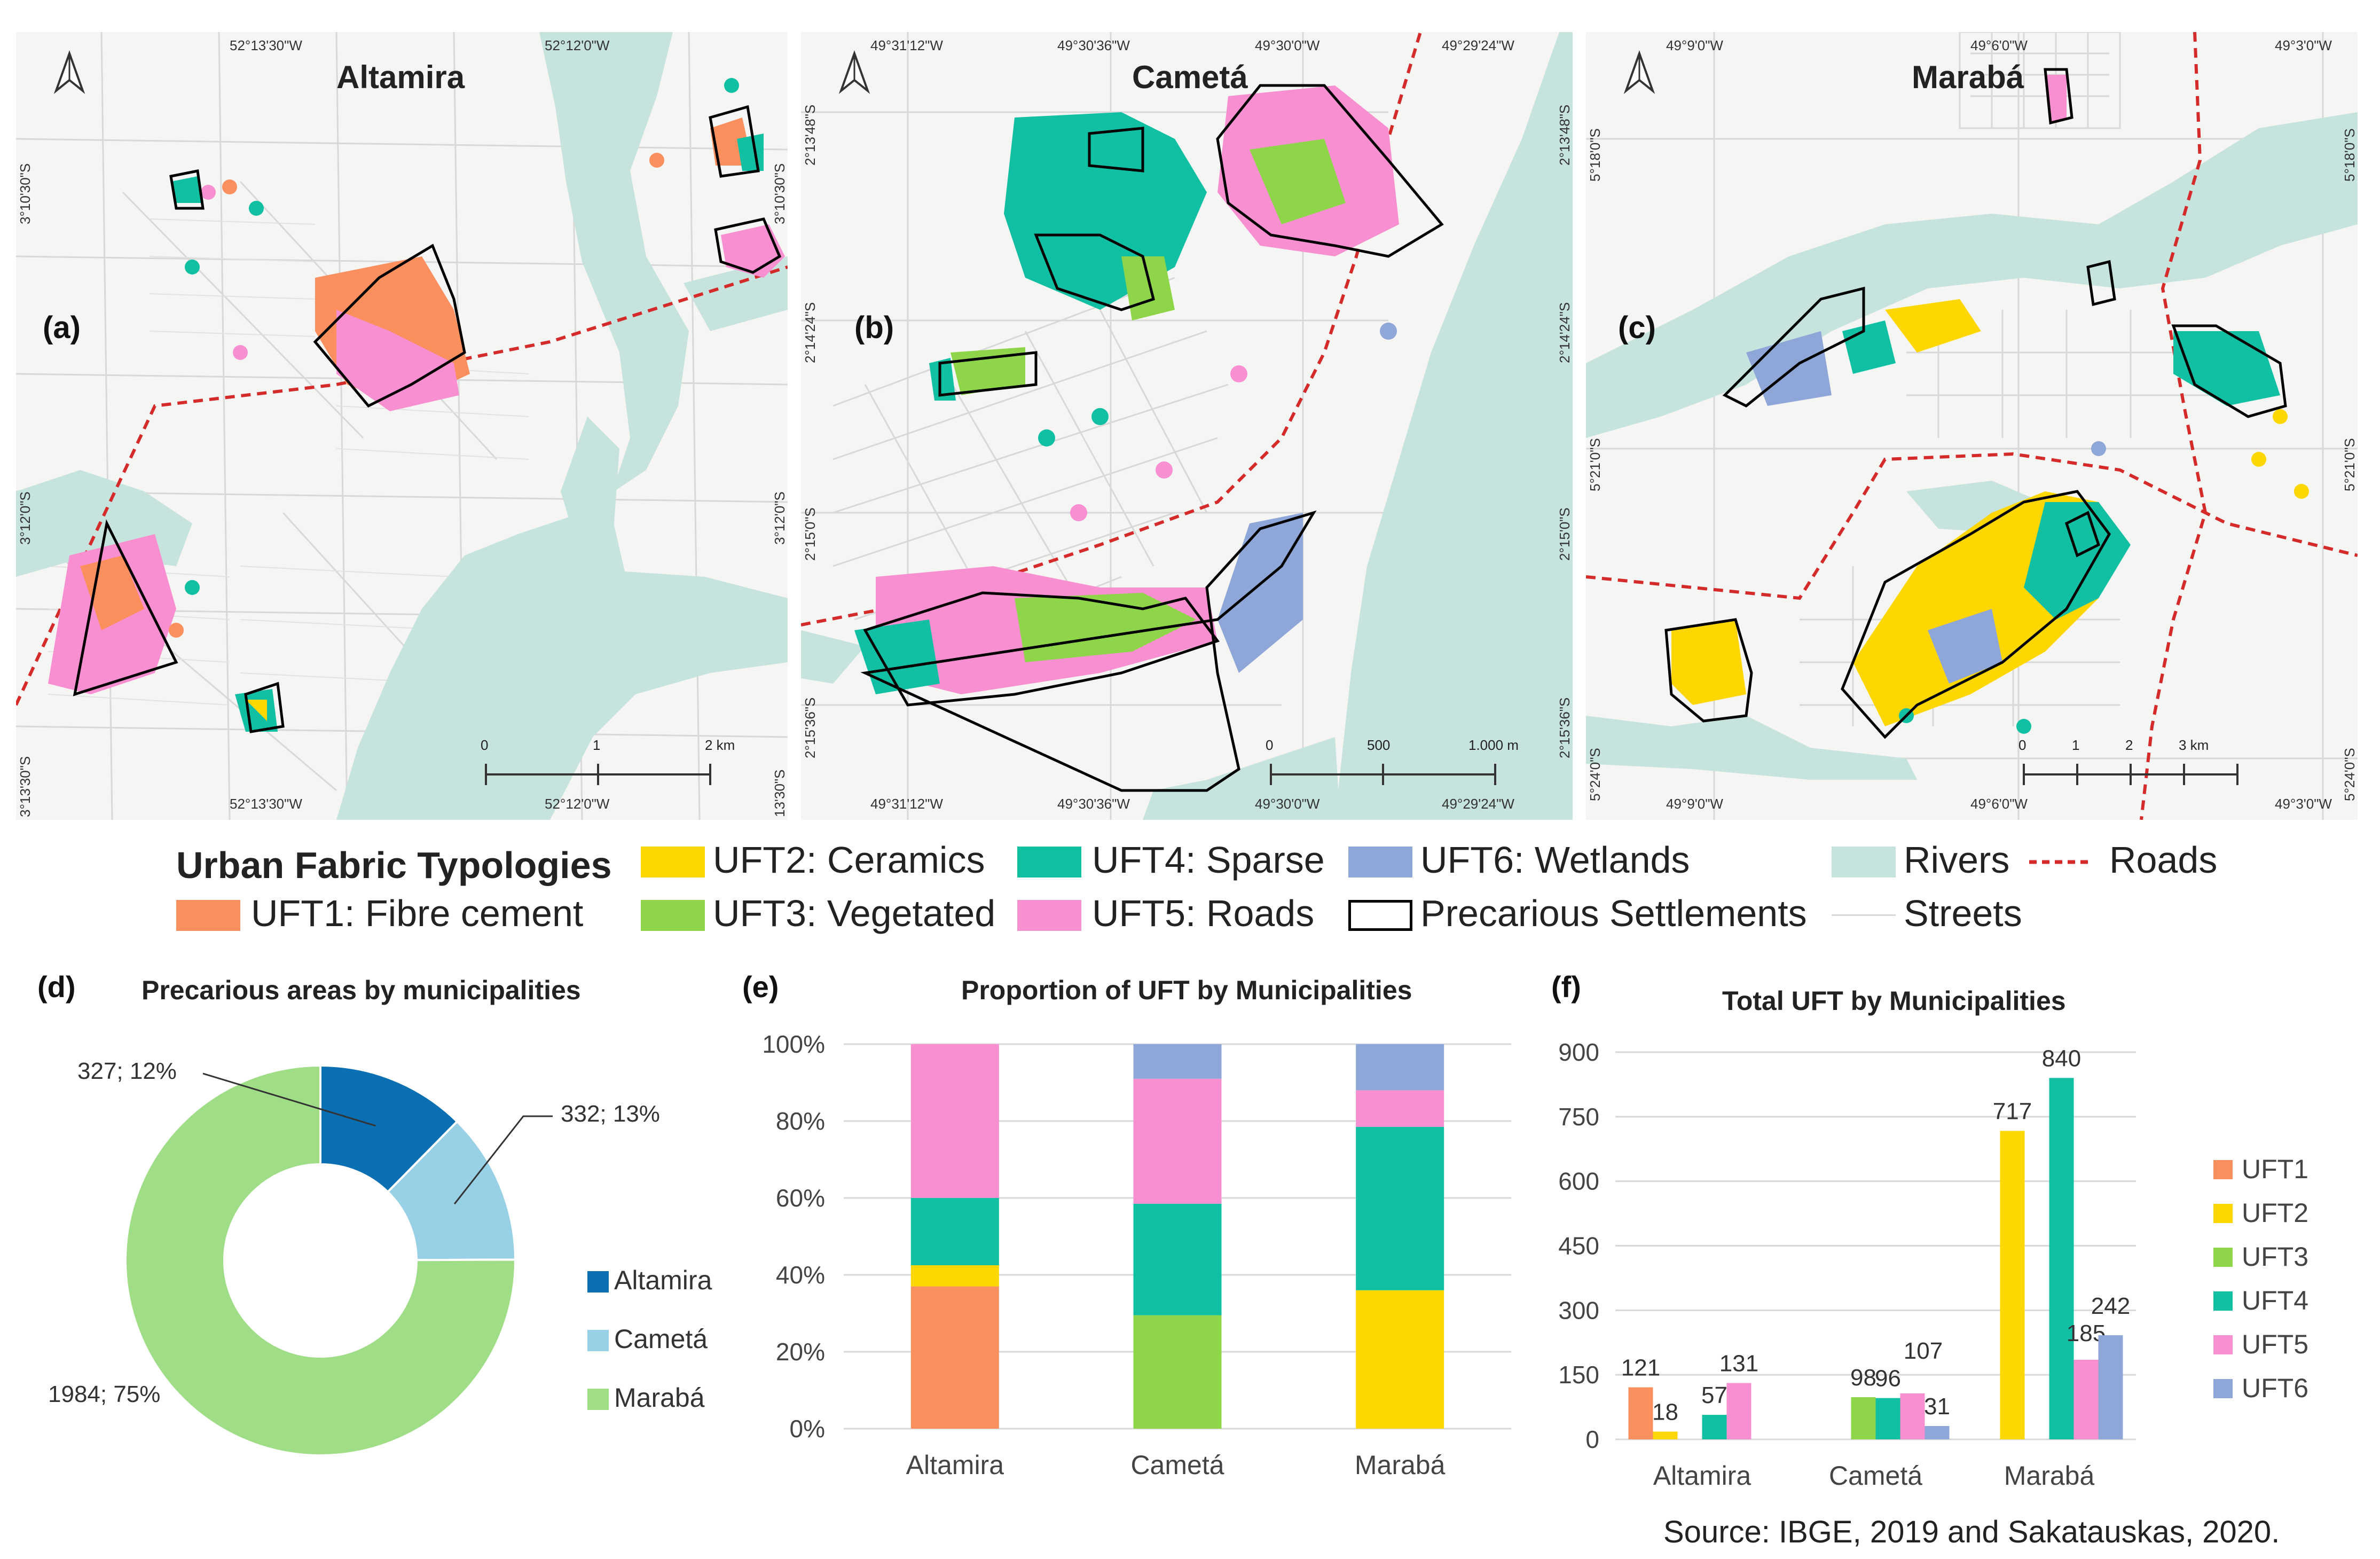  Describe the element at coordinates (56, 987) in the screenshot. I see `panel-label-d: (d)` at that location.